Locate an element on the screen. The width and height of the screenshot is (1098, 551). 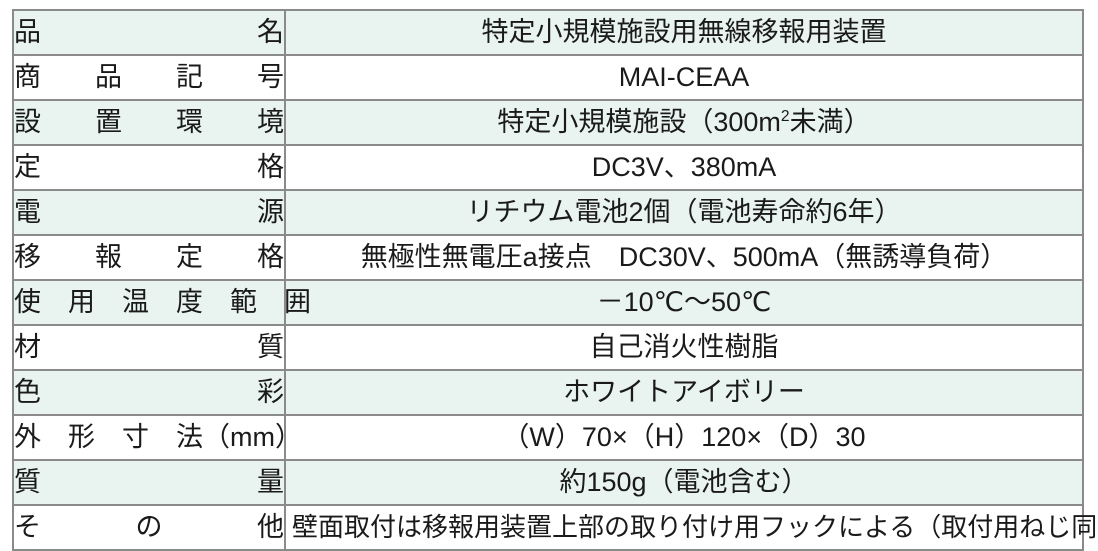
spec-value-cell: －10℃～50℃ is located at coordinates (684, 302).